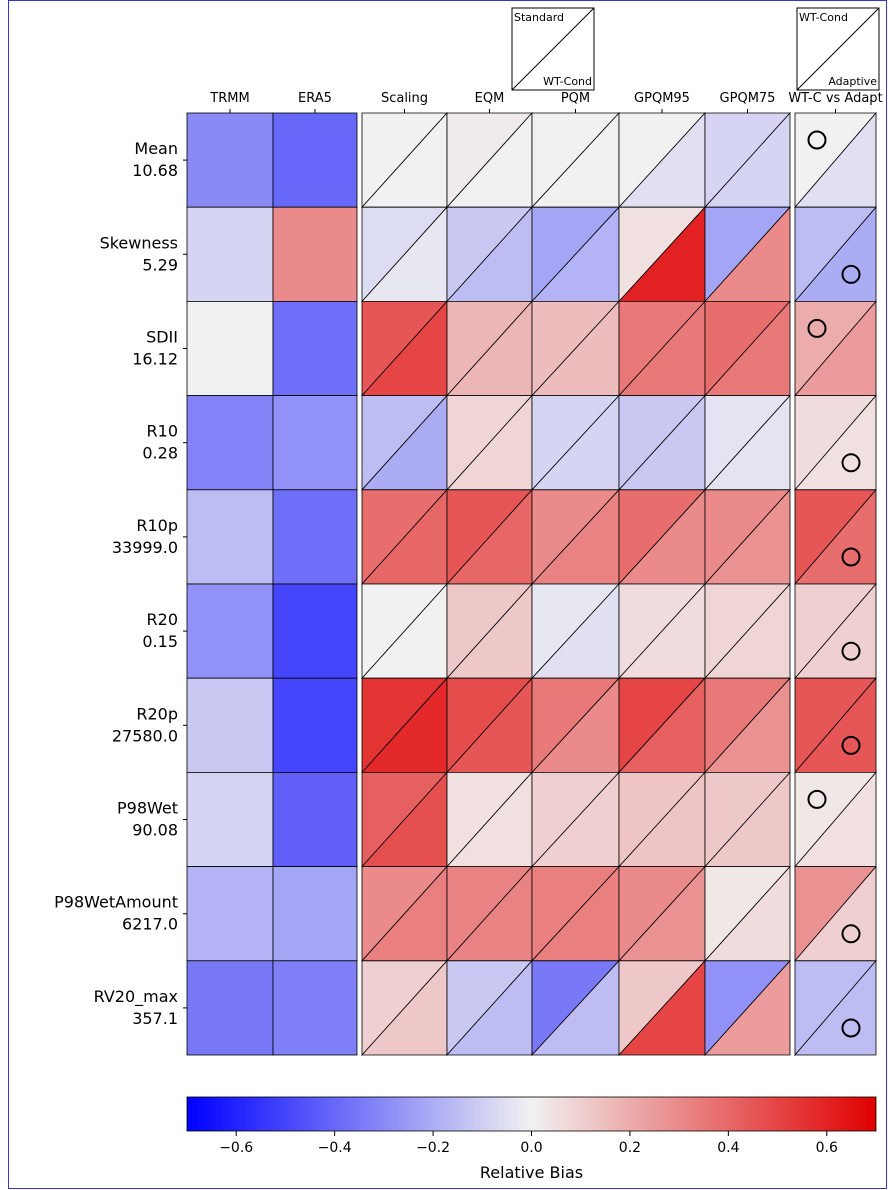  Describe the element at coordinates (315, 98) in the screenshot. I see `column-label: ERA5` at that location.